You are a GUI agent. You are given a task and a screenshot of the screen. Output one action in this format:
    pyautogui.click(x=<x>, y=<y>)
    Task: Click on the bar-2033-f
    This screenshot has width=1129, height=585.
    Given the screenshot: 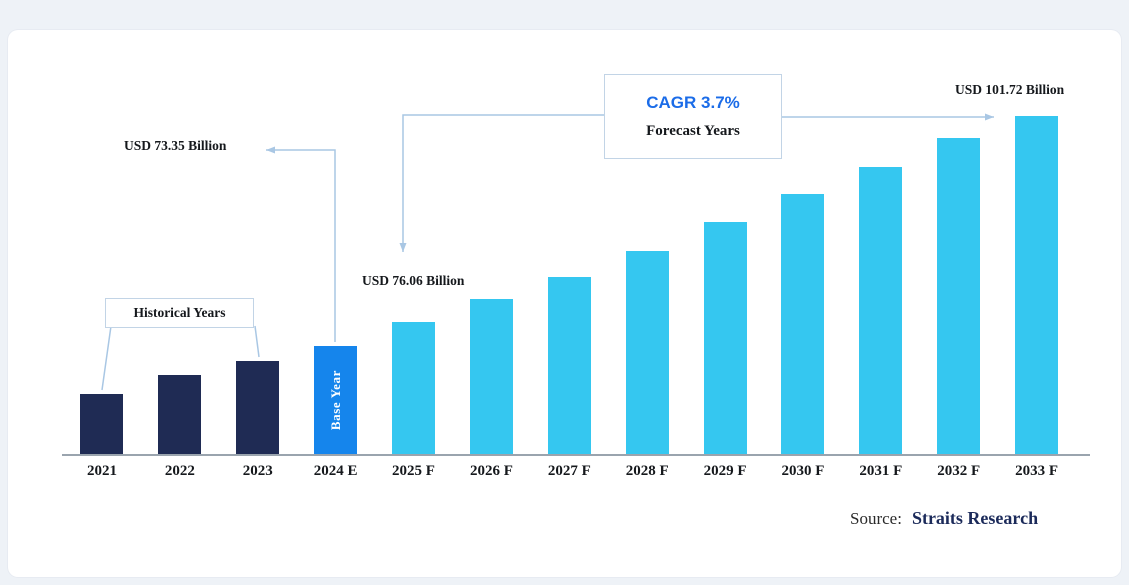 What is the action you would take?
    pyautogui.click(x=1037, y=285)
    